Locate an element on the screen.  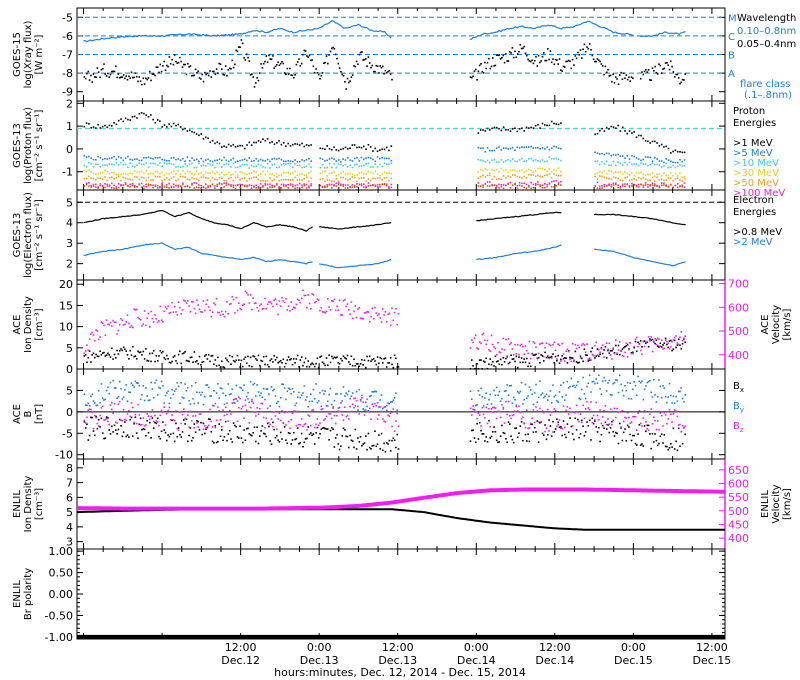
y2-axis-title-line: [km/s] is located at coordinates (787, 324).